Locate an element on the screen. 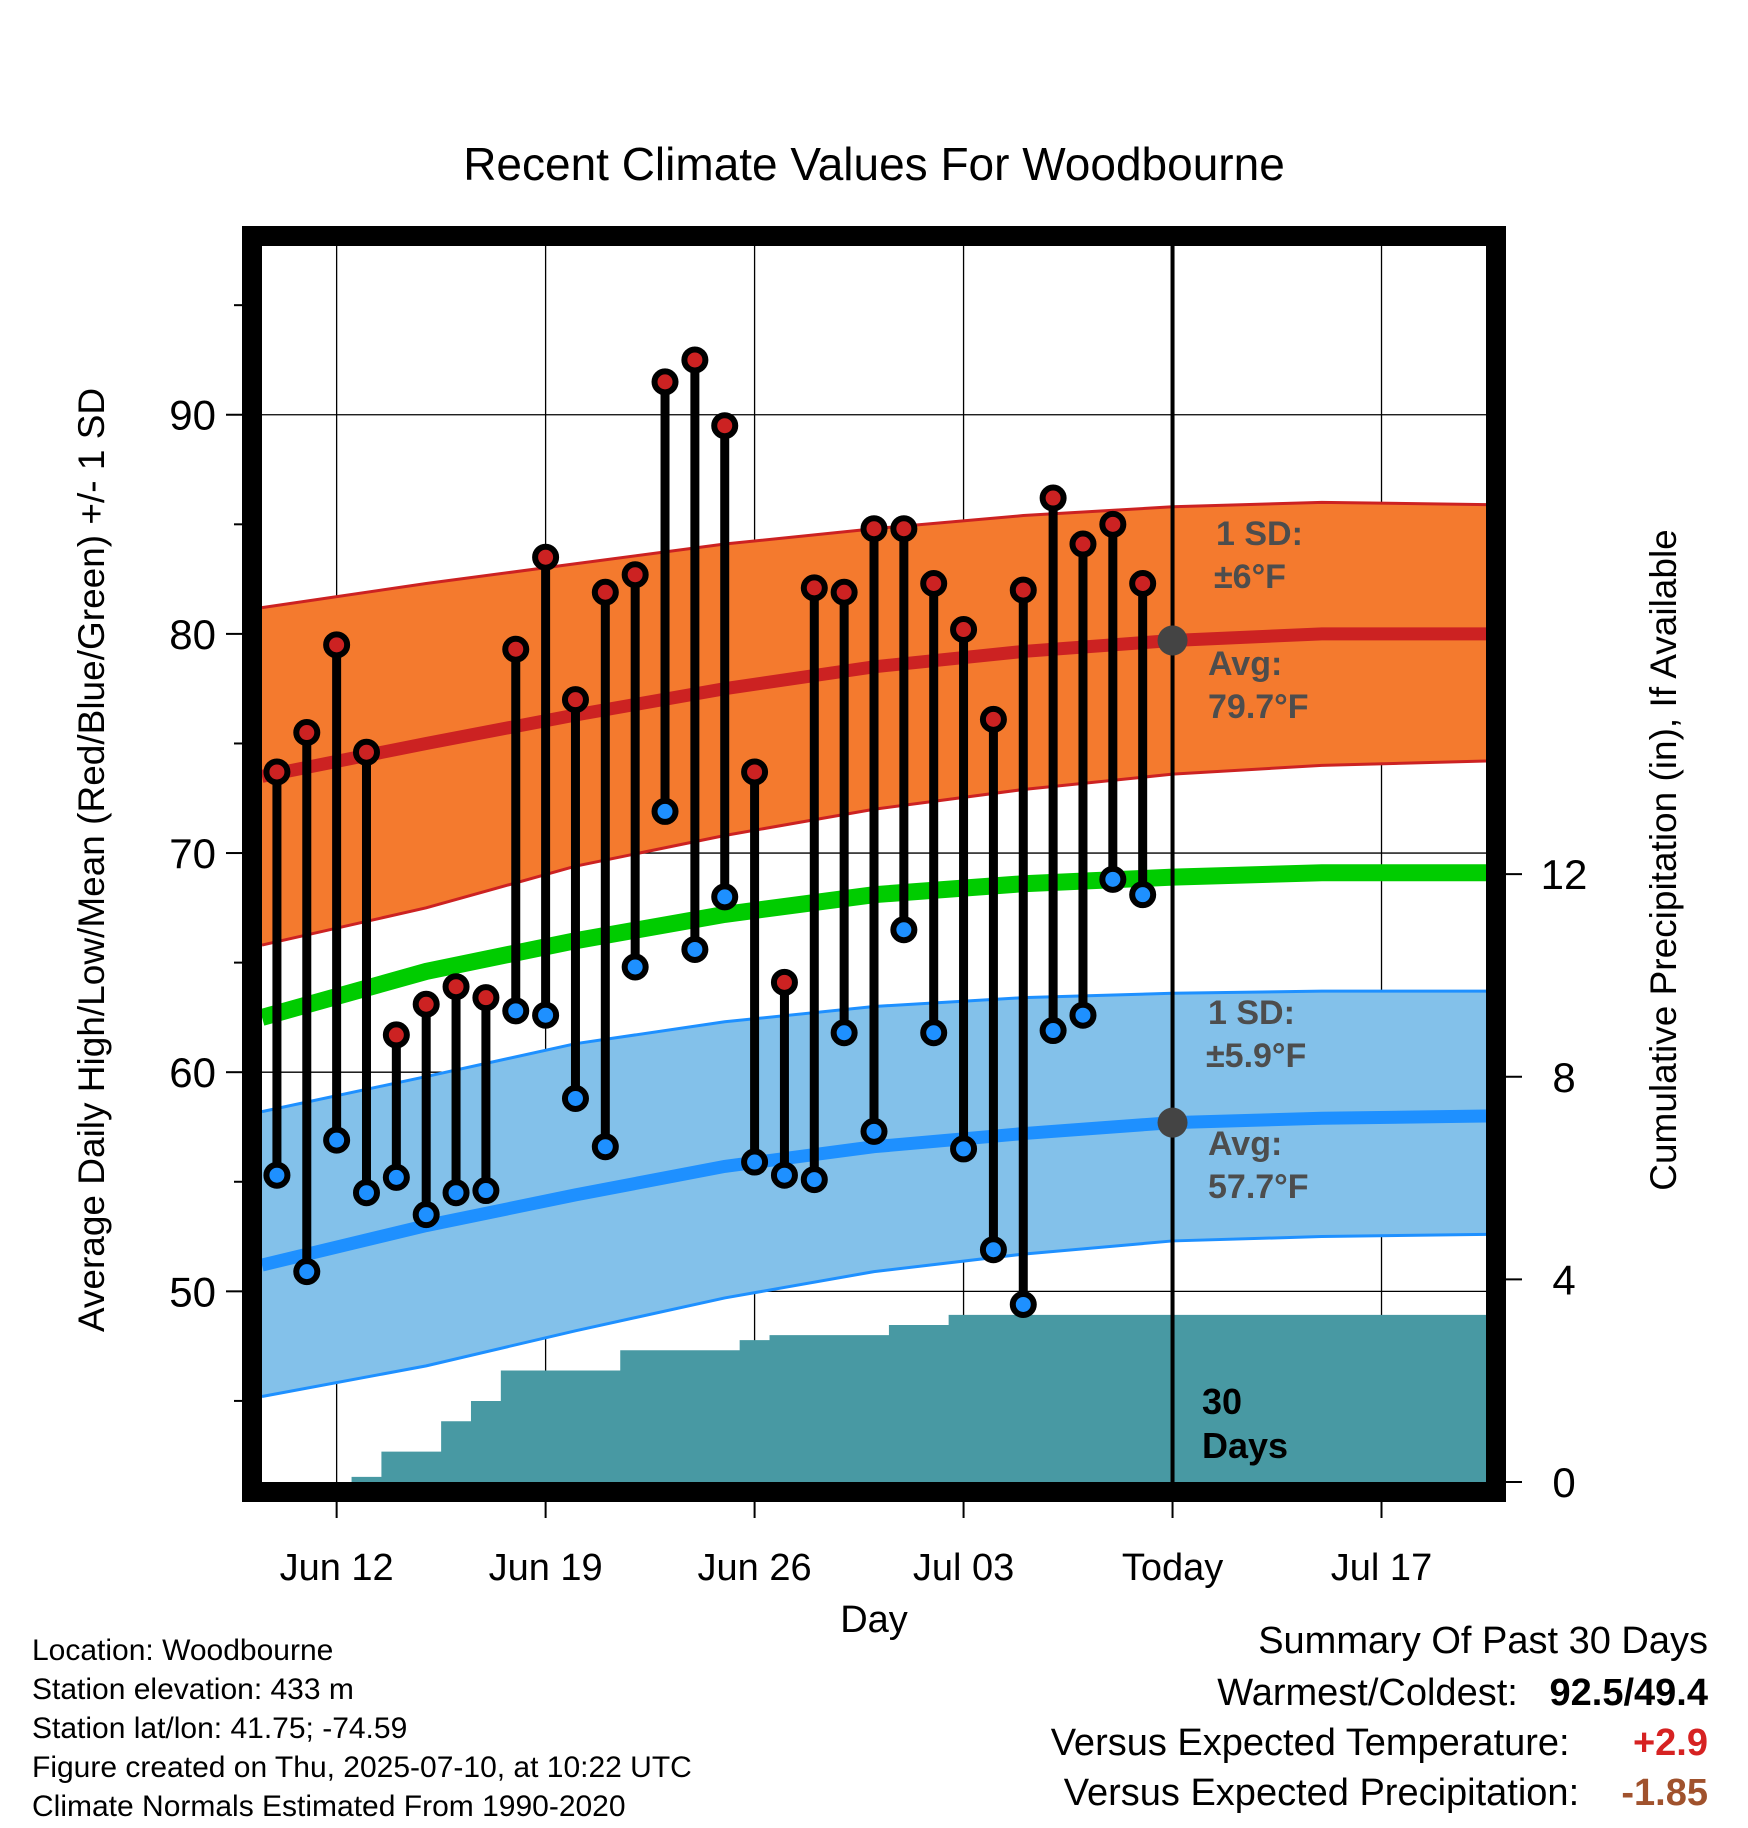  x-tick-label-1: Jun 19 is located at coordinates (546, 1568).